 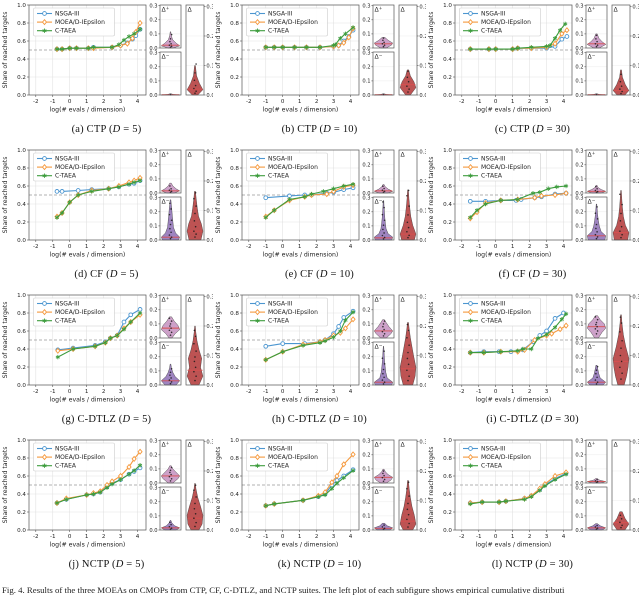 What do you see at coordinates (317, 102) in the screenshot?
I see `svg-text: 2` at bounding box center [317, 102].